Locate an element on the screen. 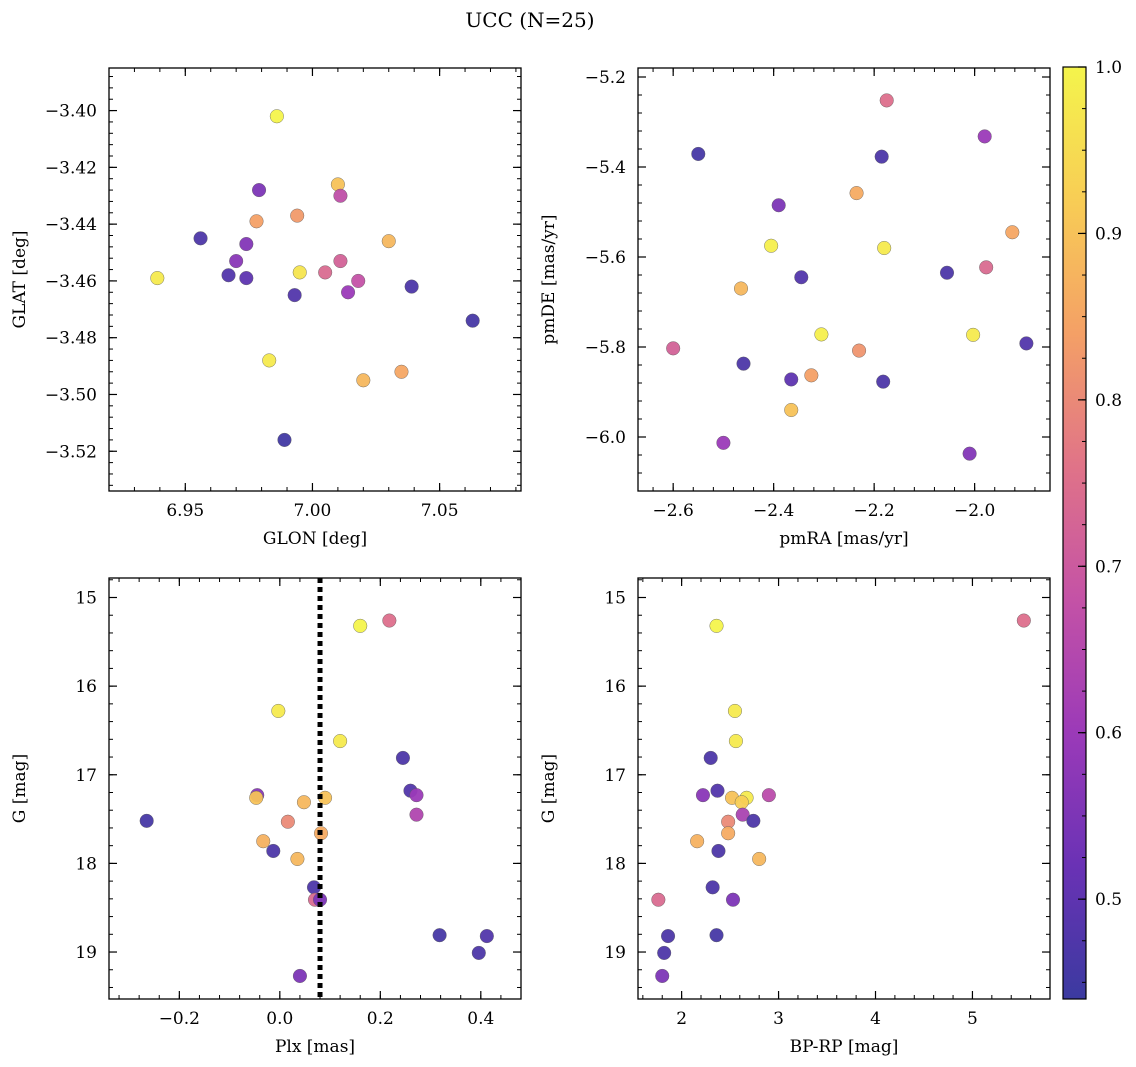 This screenshot has height=1067, width=1136. y-axis-label: G [mag] is located at coordinates (549, 788).